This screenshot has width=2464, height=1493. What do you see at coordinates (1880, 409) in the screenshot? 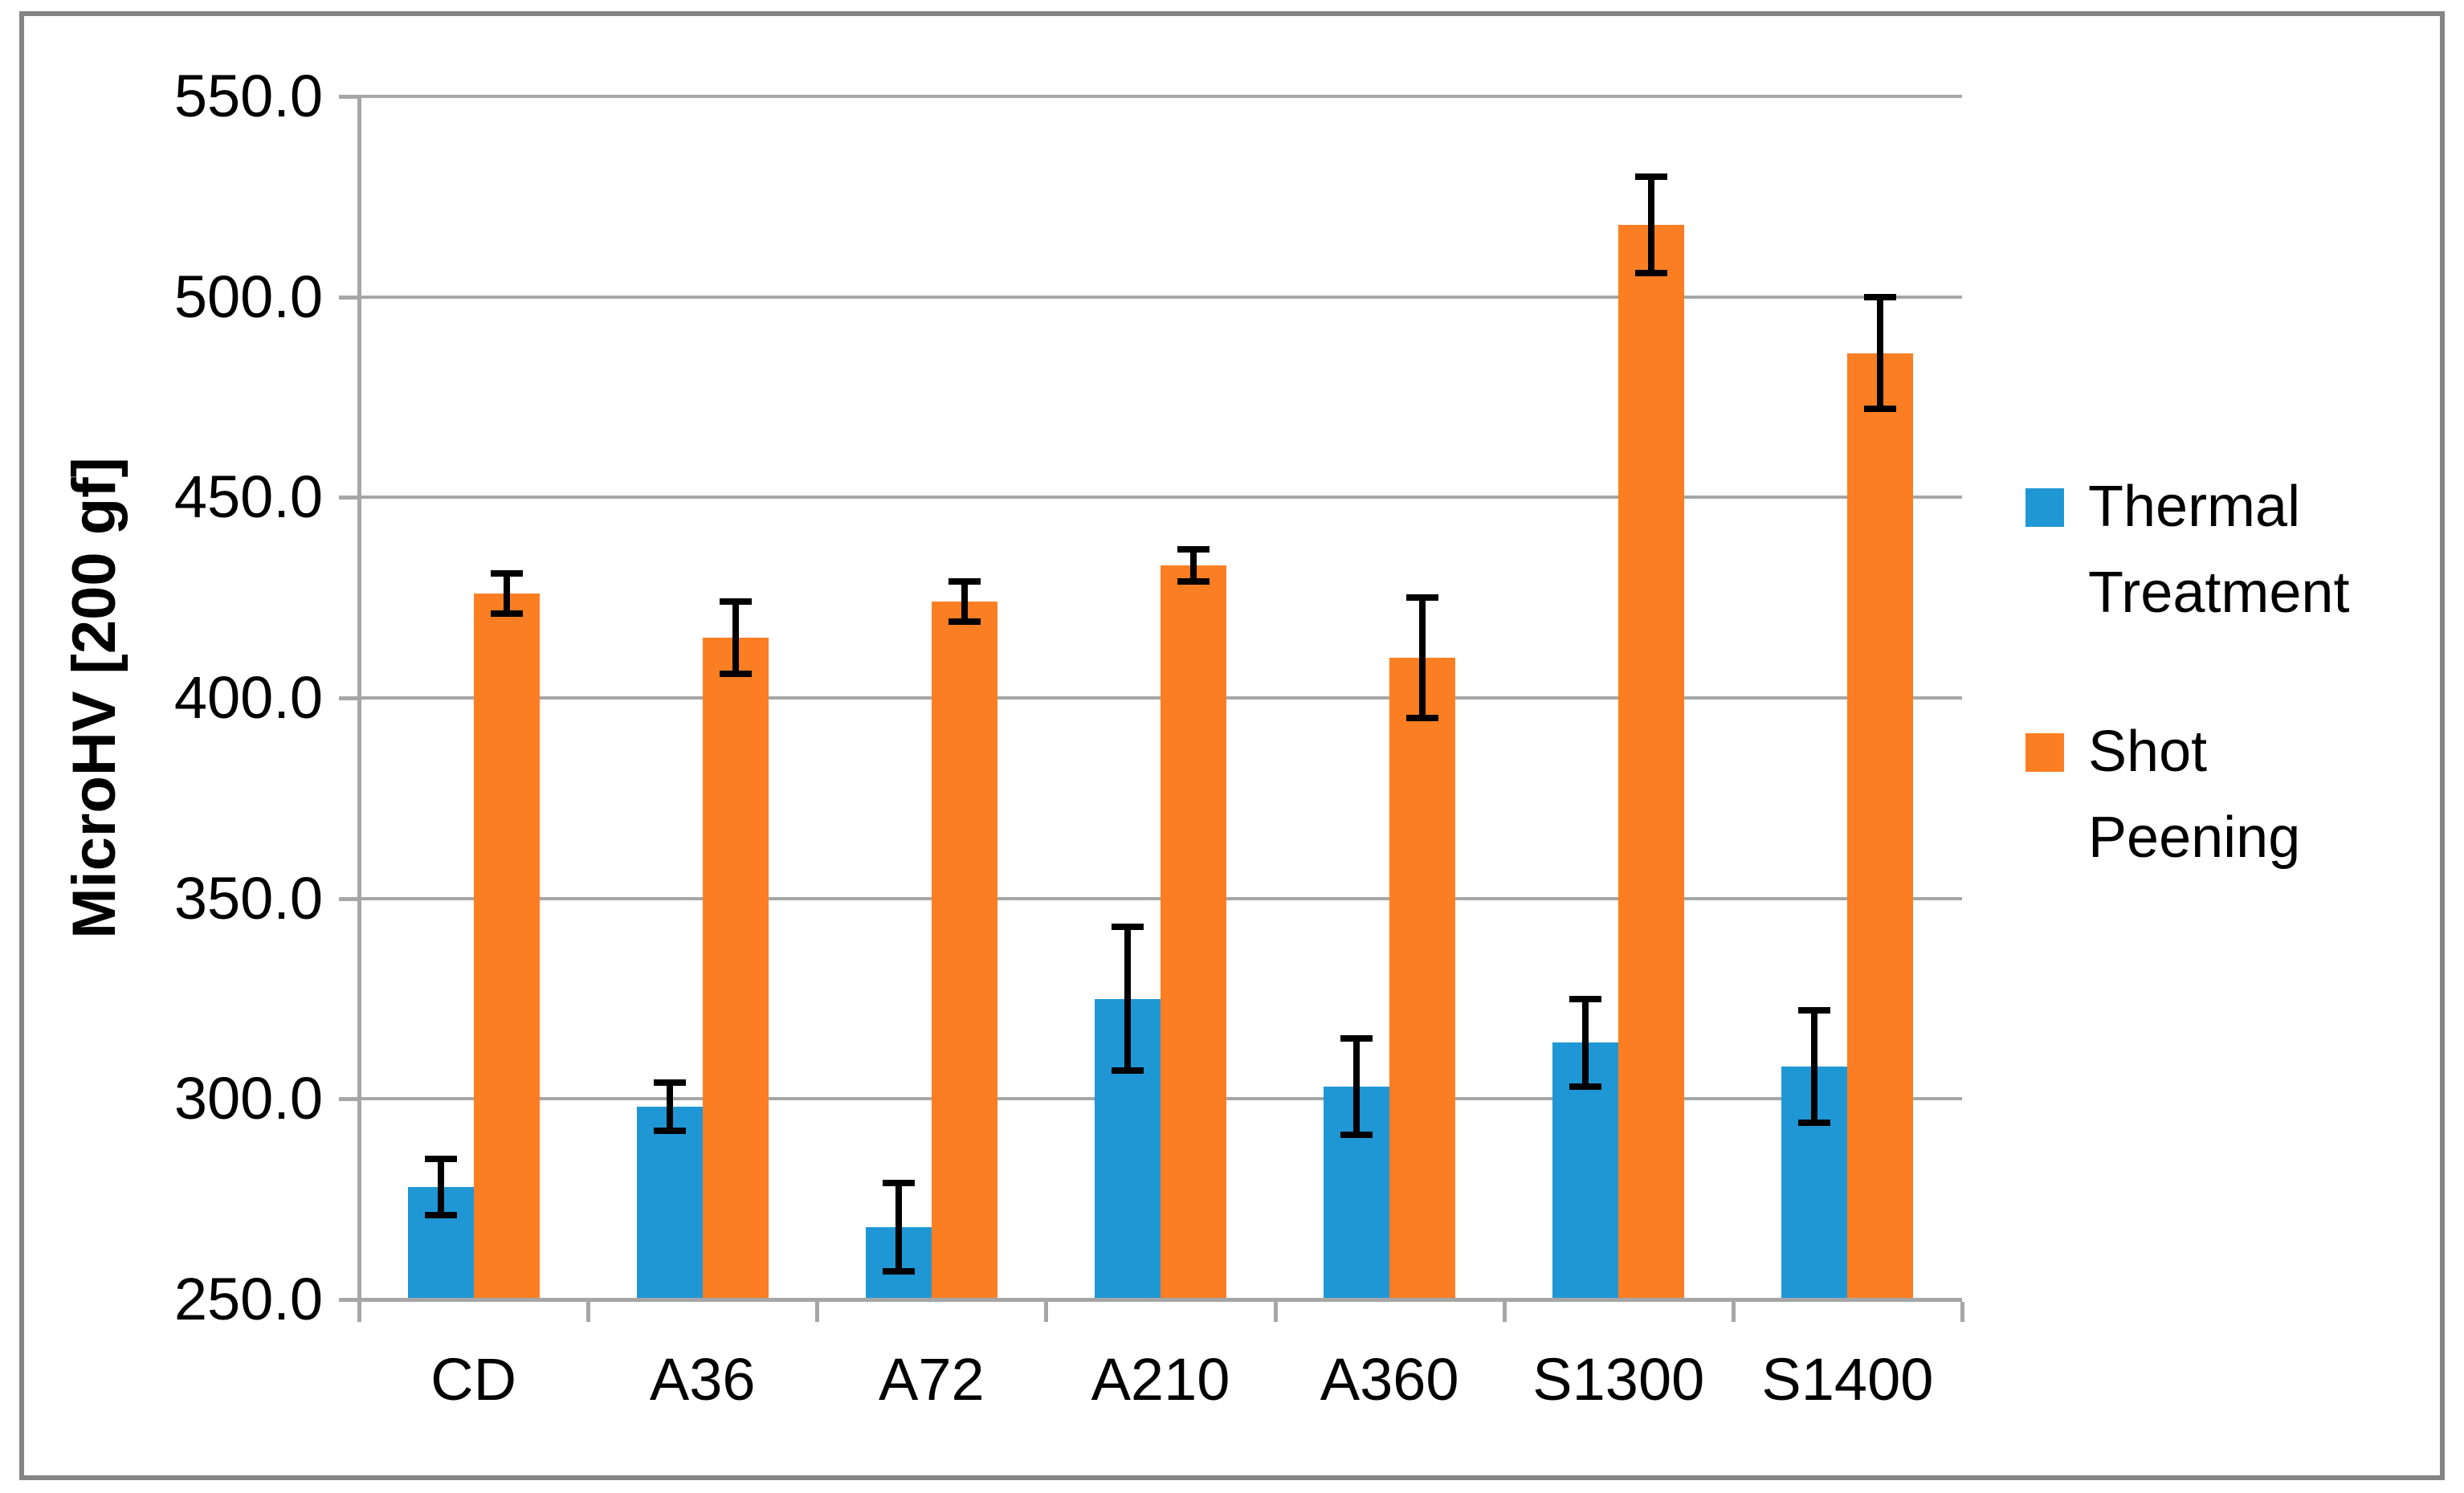
I see `errorbar-shot-peening-s1400-cap-bottom` at bounding box center [1880, 409].